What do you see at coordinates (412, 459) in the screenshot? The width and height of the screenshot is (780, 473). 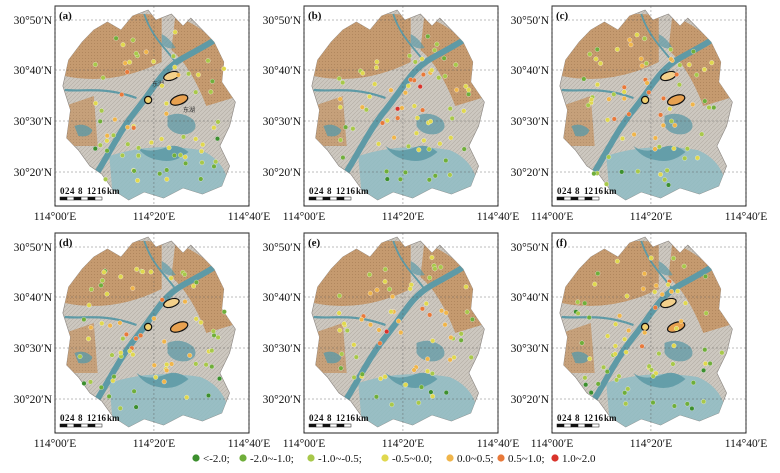 I see `legend-label: -0.5~0.0;` at bounding box center [412, 459].